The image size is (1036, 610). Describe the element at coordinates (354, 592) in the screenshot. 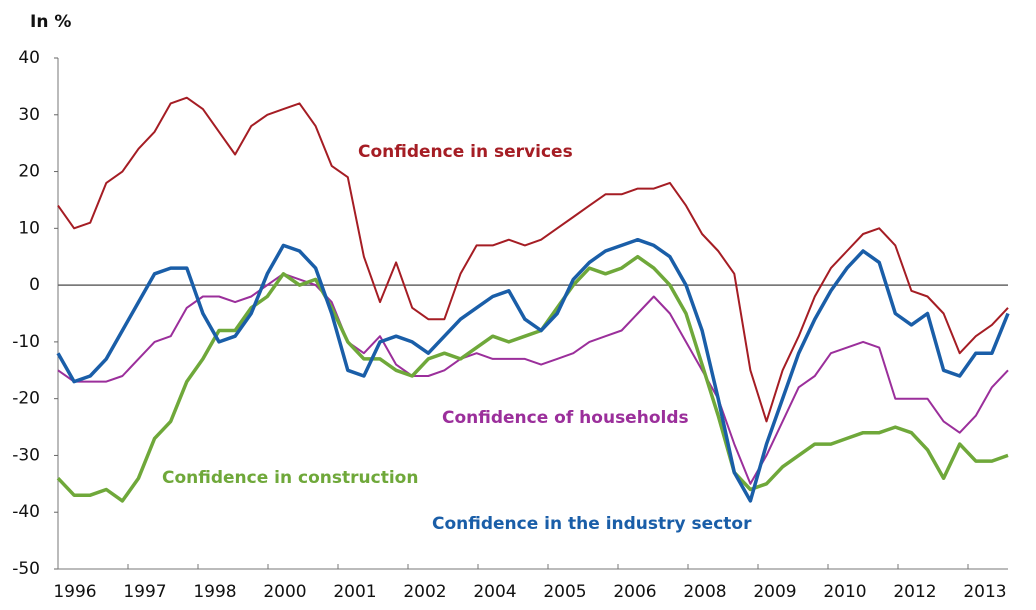

I see `x-tick-label: 2001` at that location.